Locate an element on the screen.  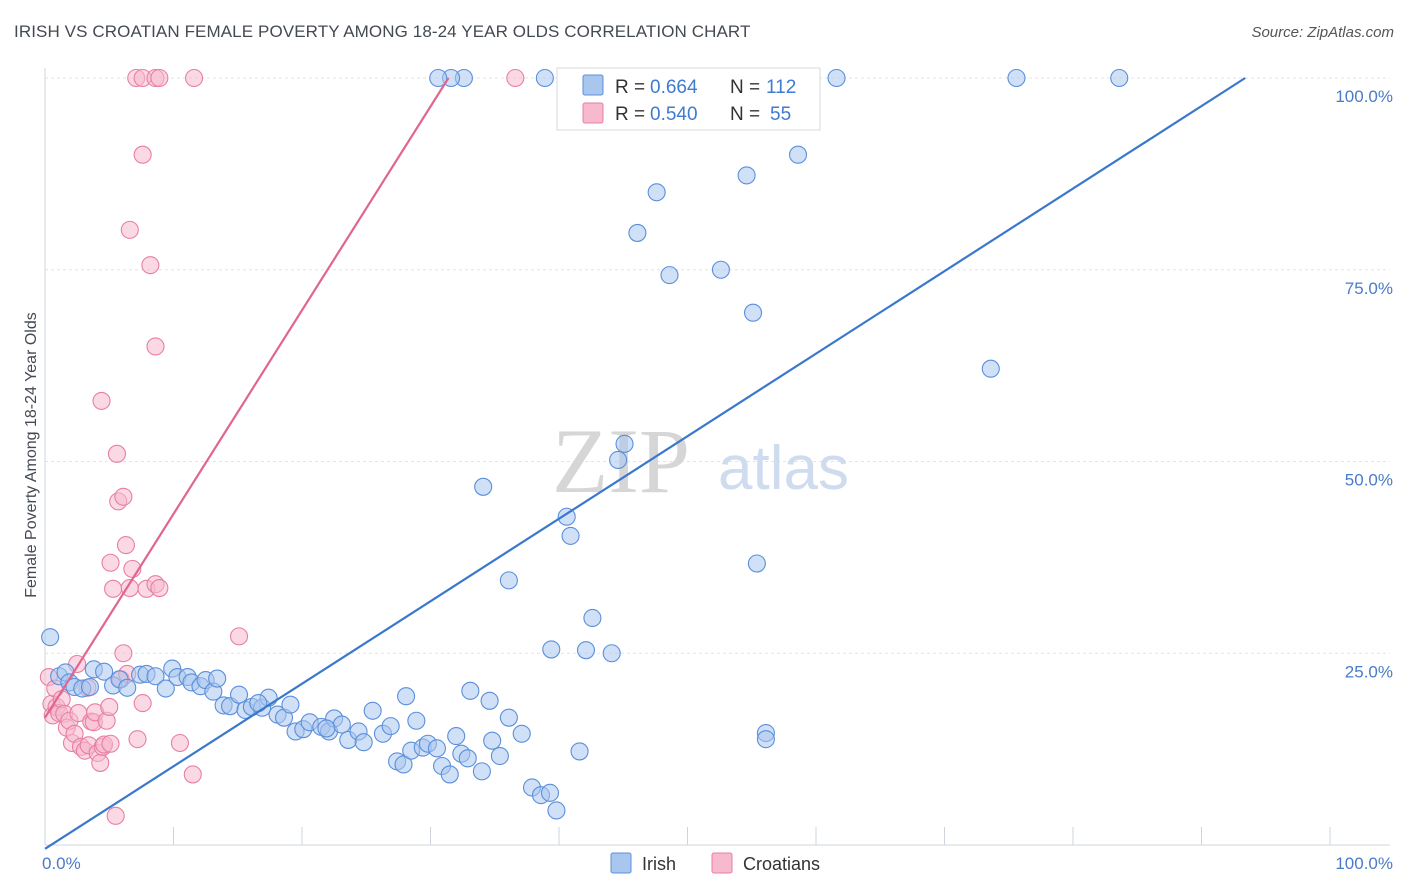
irish-n-label: N = is located at coordinates (745, 87).